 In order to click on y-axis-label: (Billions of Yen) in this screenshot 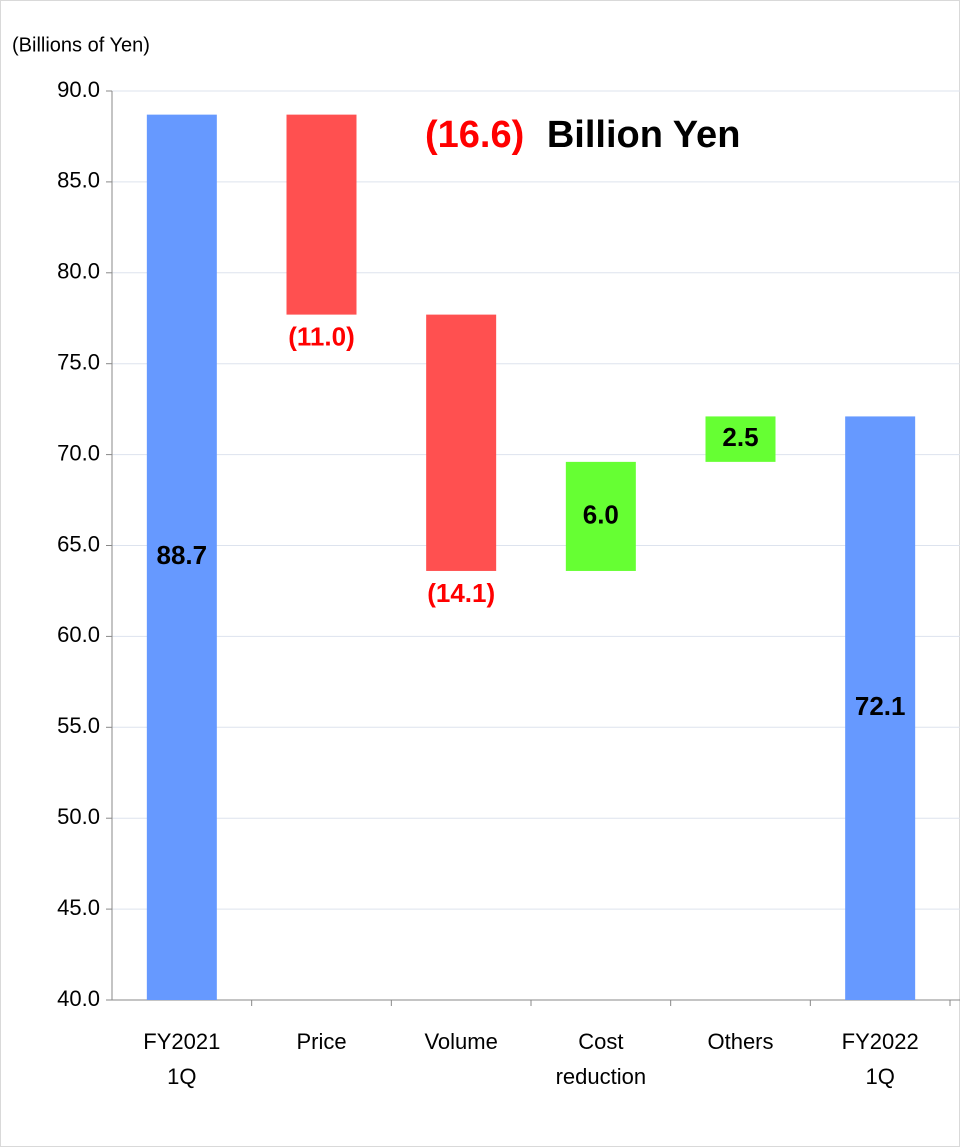, I will do `click(81, 45)`.